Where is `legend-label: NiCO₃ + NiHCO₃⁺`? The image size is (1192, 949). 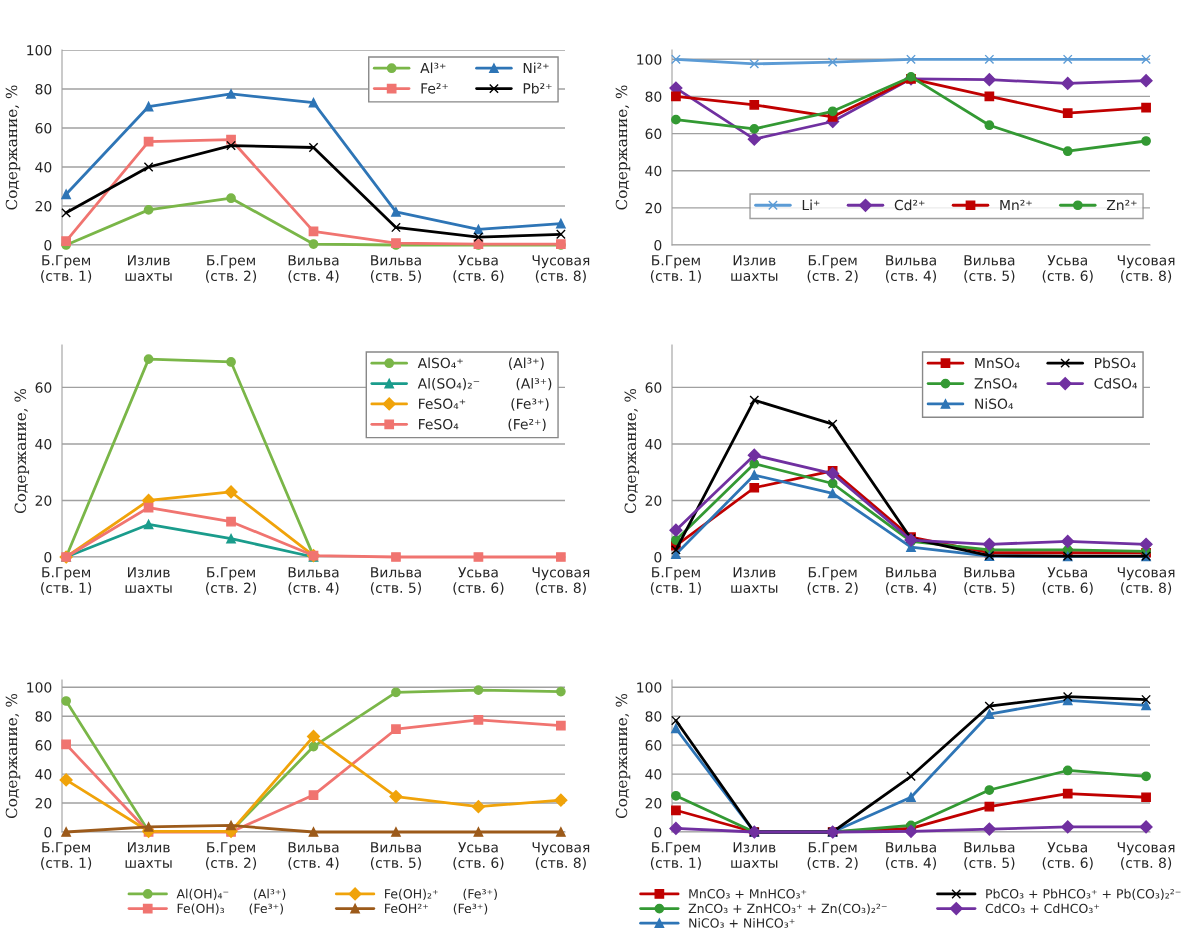 legend-label: NiCO₃ + NiHCO₃⁺ is located at coordinates (742, 923).